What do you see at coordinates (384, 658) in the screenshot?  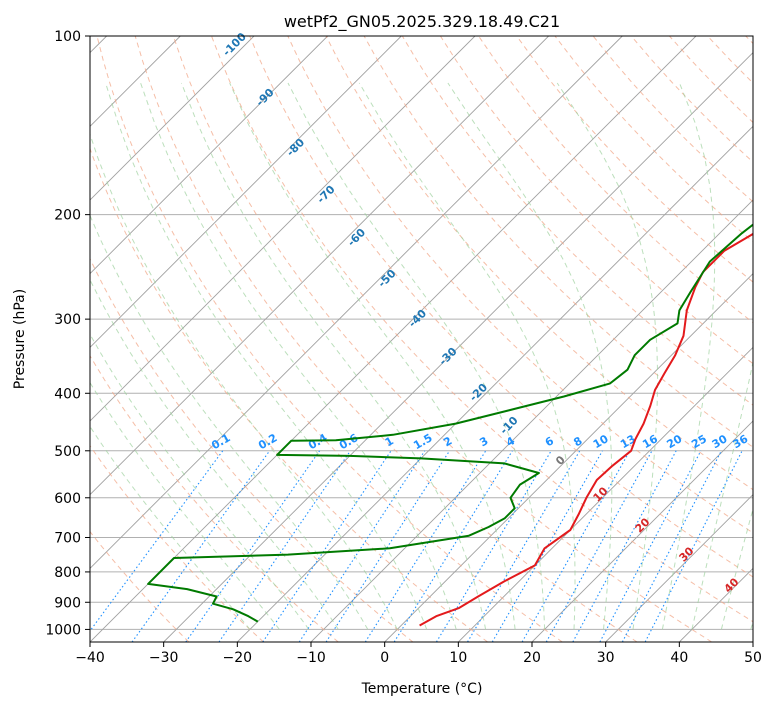 I see `x-tick-label: 0` at bounding box center [384, 658].